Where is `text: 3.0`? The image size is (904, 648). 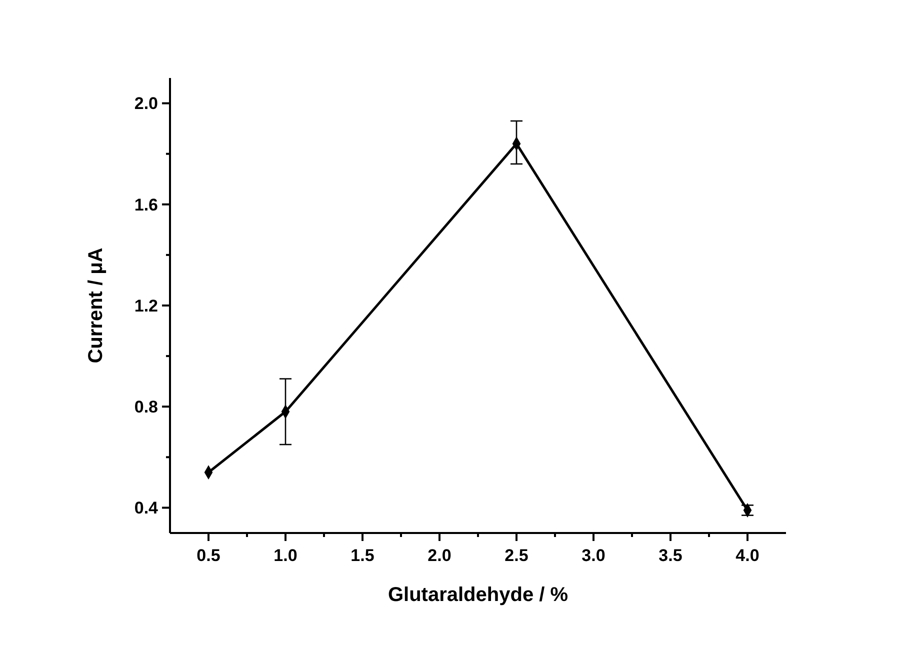 text: 3.0 is located at coordinates (594, 555).